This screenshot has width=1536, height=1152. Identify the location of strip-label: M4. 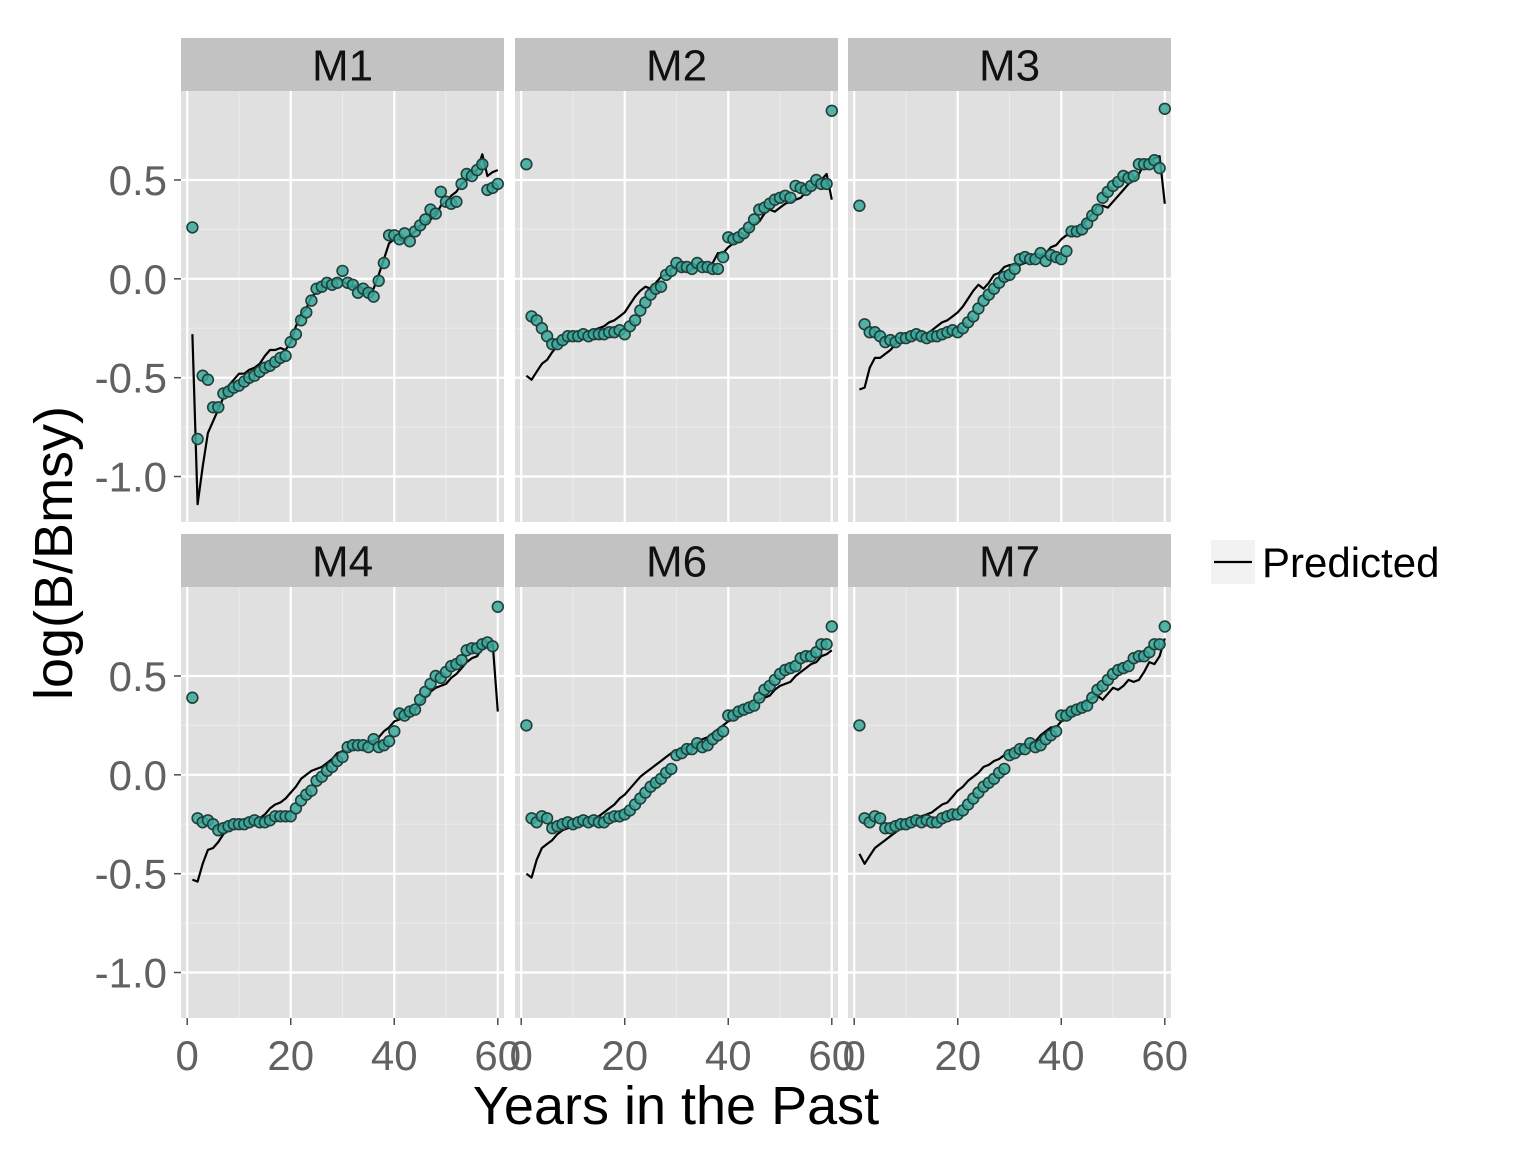
(342, 562).